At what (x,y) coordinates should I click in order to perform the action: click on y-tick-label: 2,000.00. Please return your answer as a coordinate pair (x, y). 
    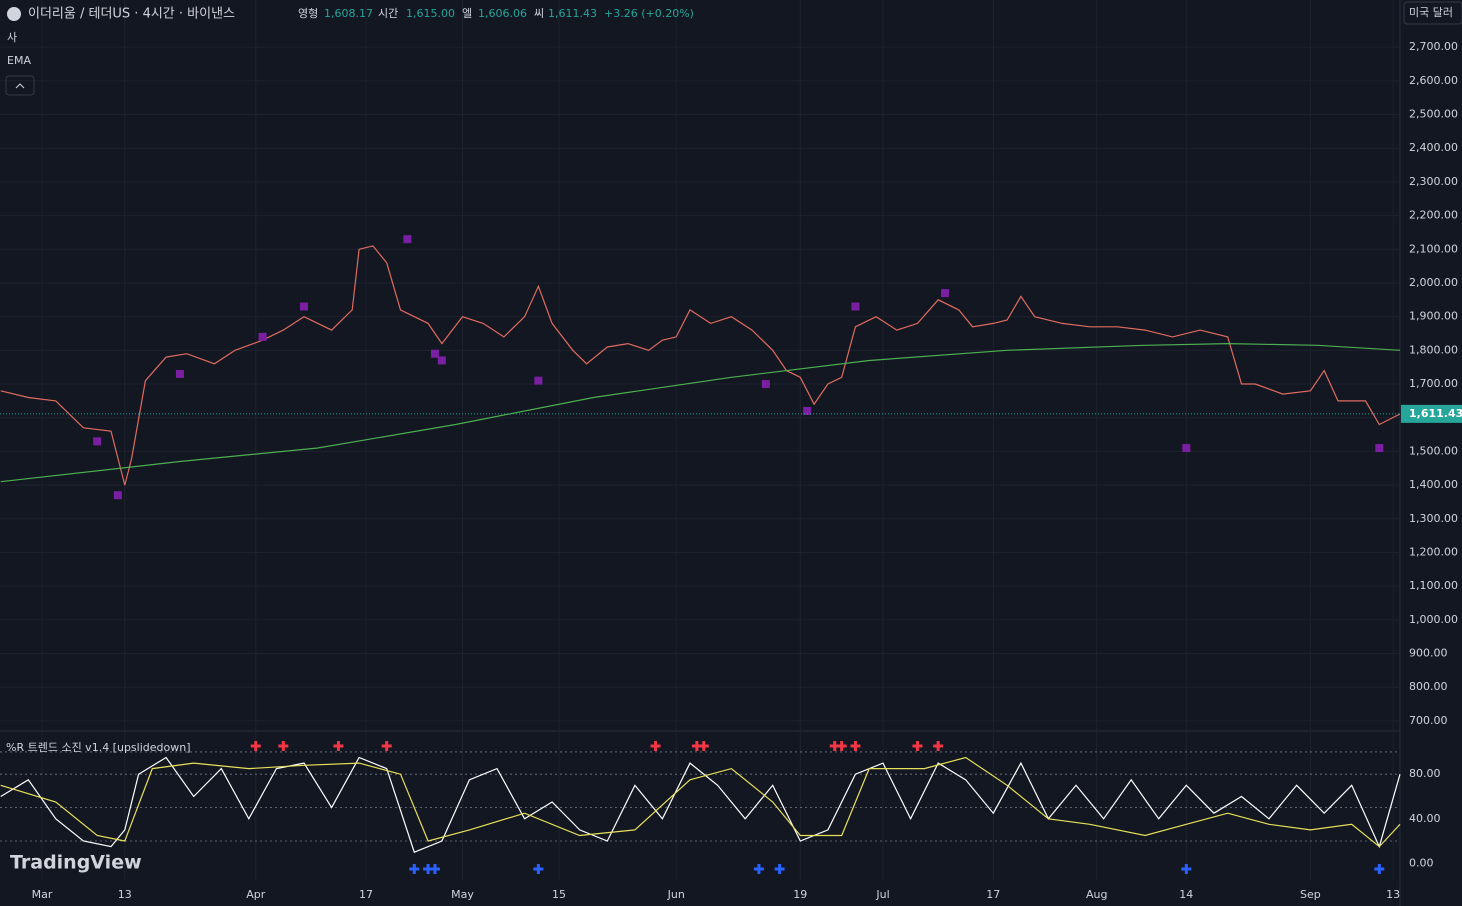
    Looking at the image, I should click on (1433, 282).